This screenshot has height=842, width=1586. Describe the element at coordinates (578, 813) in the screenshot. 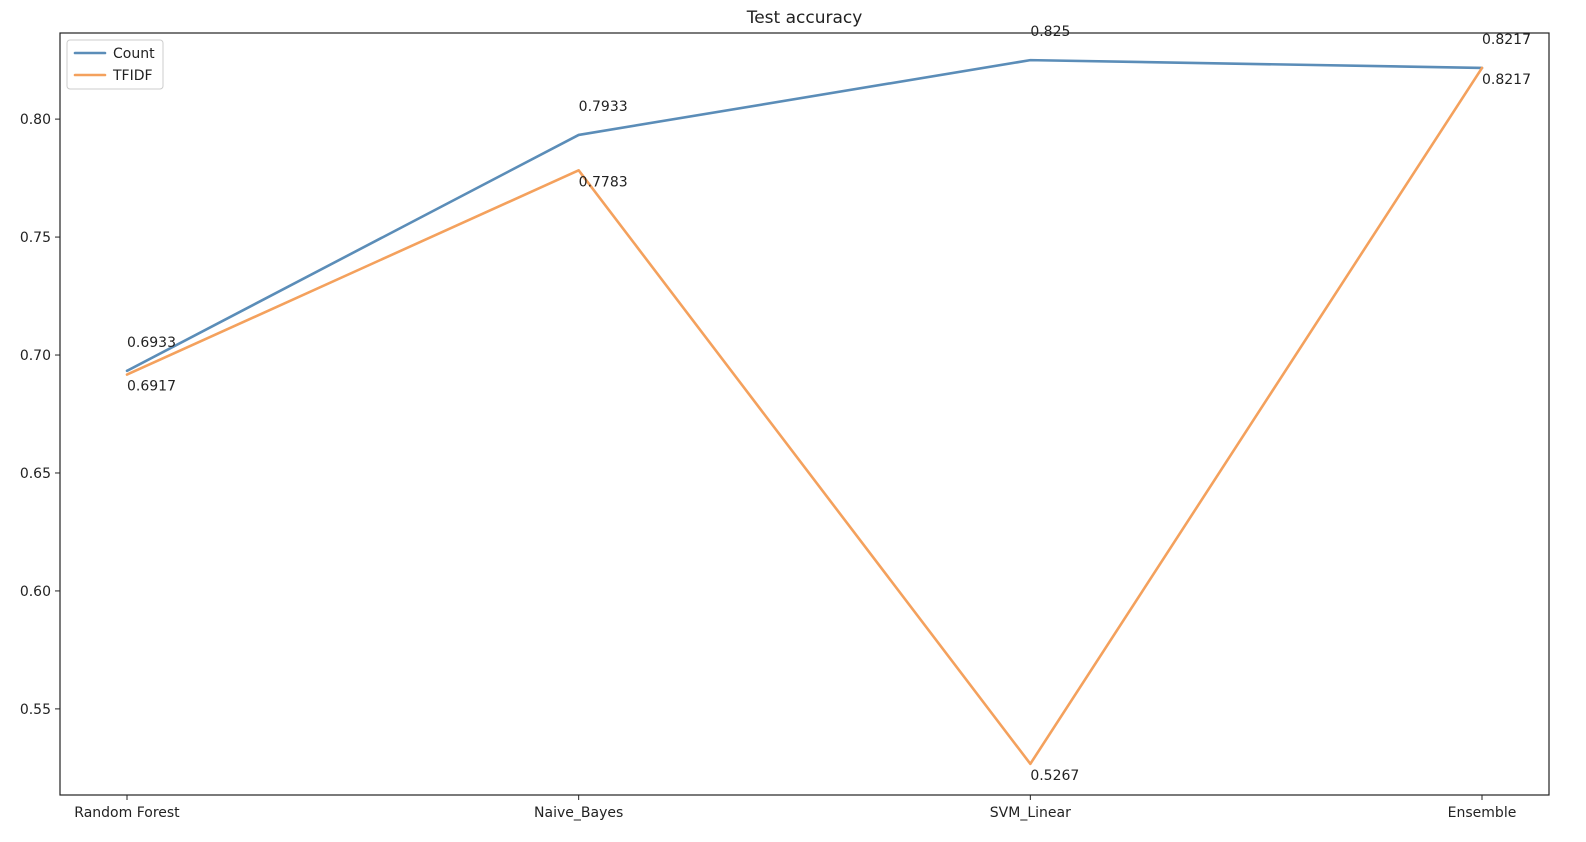

I see `x-tick-label: Naive_Bayes` at that location.